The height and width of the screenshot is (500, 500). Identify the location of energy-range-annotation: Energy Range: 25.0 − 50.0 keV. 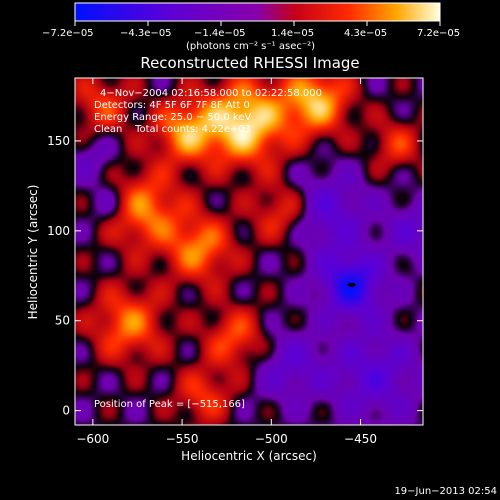
(172, 117).